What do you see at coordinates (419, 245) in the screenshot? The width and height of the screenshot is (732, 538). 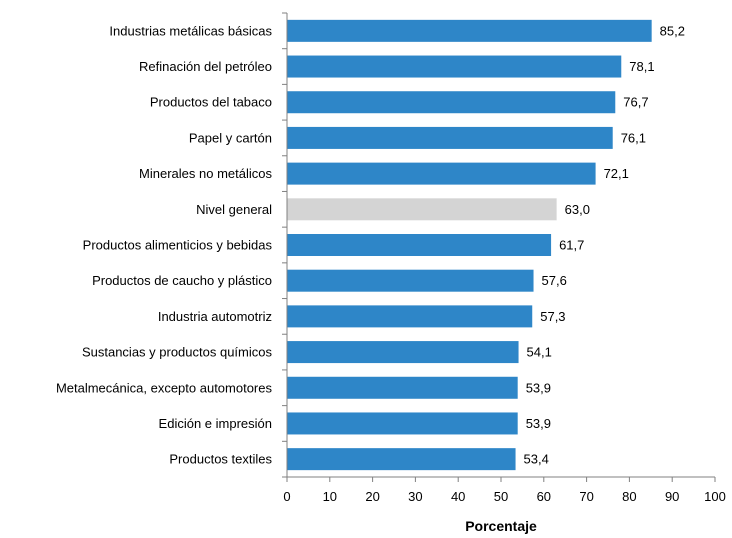 I see `bar-productos-alimenticios-y-bebidas` at bounding box center [419, 245].